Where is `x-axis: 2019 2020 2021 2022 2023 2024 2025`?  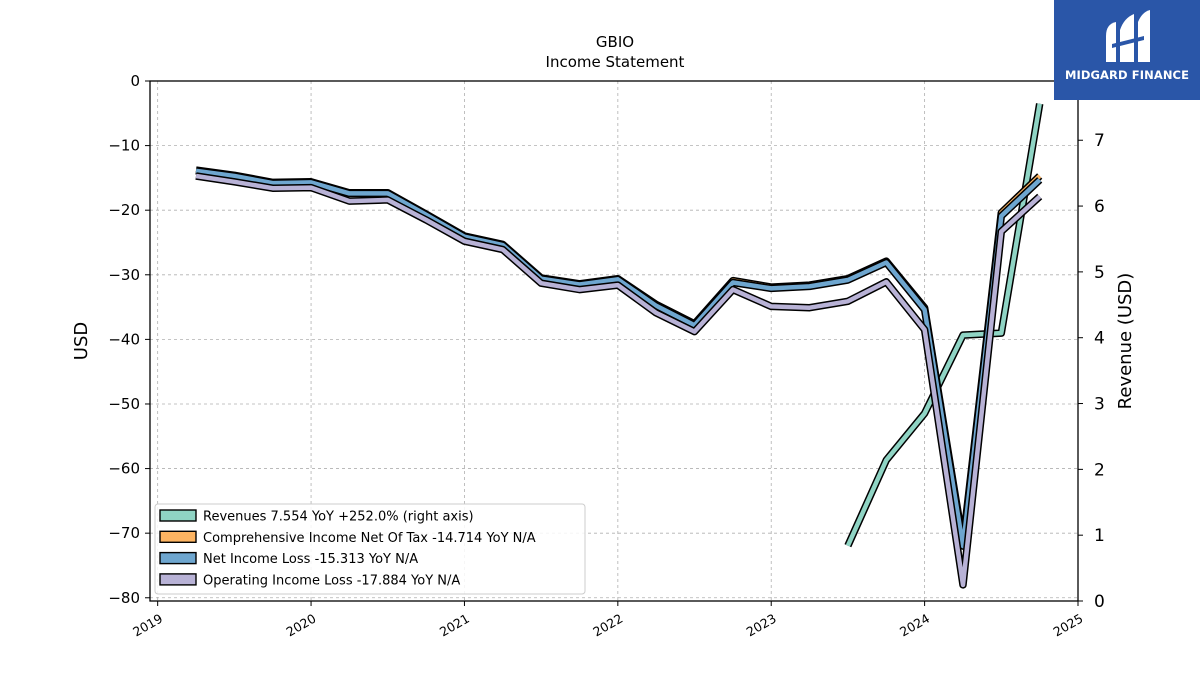
x-axis: 2019 2020 2021 2022 2023 2024 2025 is located at coordinates (608, 620).